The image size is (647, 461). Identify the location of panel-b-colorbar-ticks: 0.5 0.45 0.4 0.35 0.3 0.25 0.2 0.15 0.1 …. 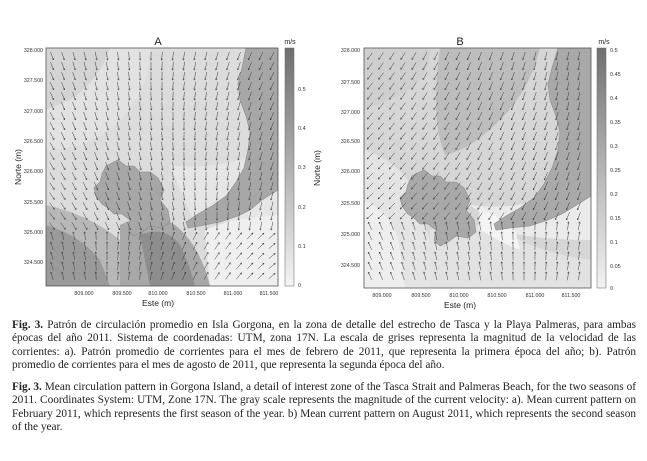
(615, 170).